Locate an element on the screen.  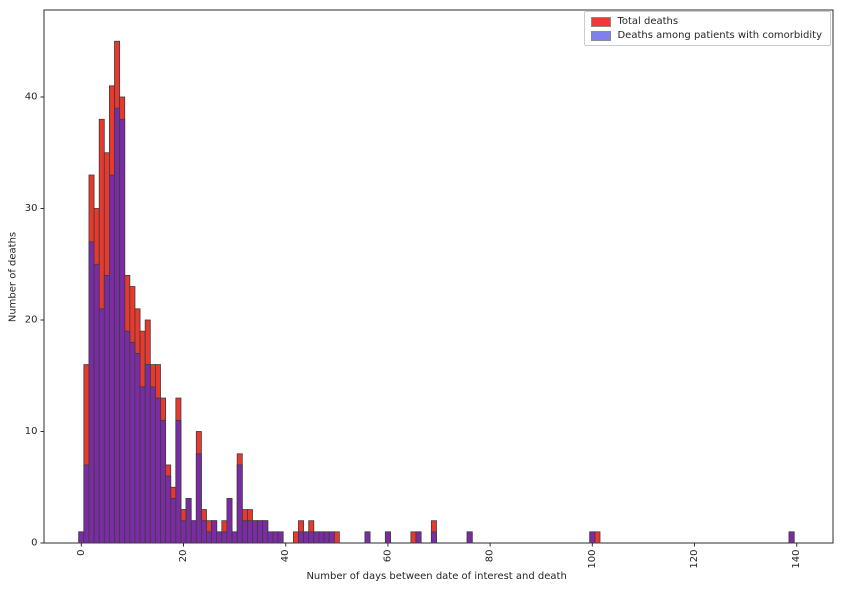
x-tick-label-140: 140 is located at coordinates (796, 559).